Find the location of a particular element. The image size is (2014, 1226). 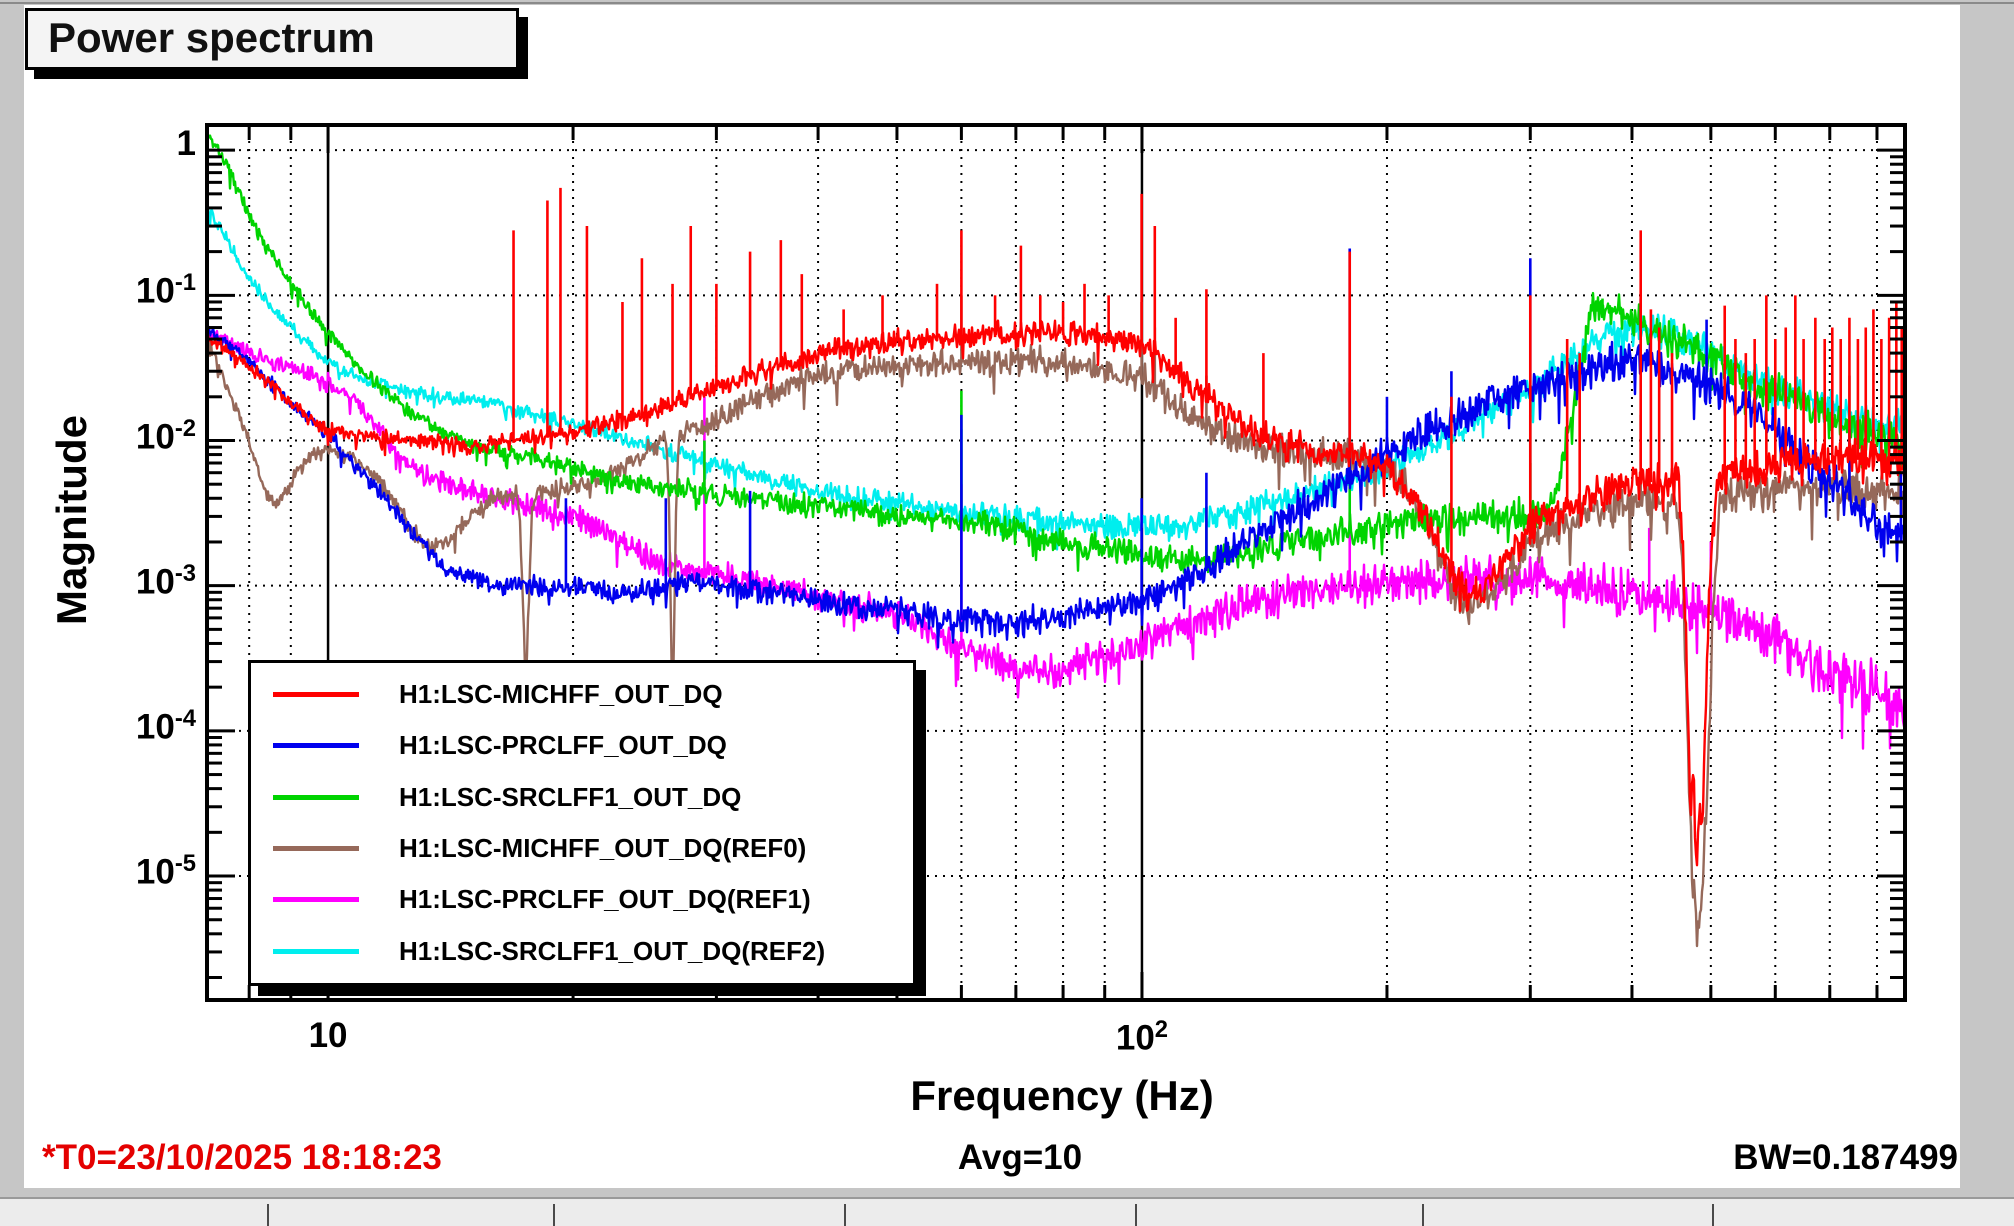

legend-item: H1:LSC-MICHFF_OUT_DQ is located at coordinates (582, 695).